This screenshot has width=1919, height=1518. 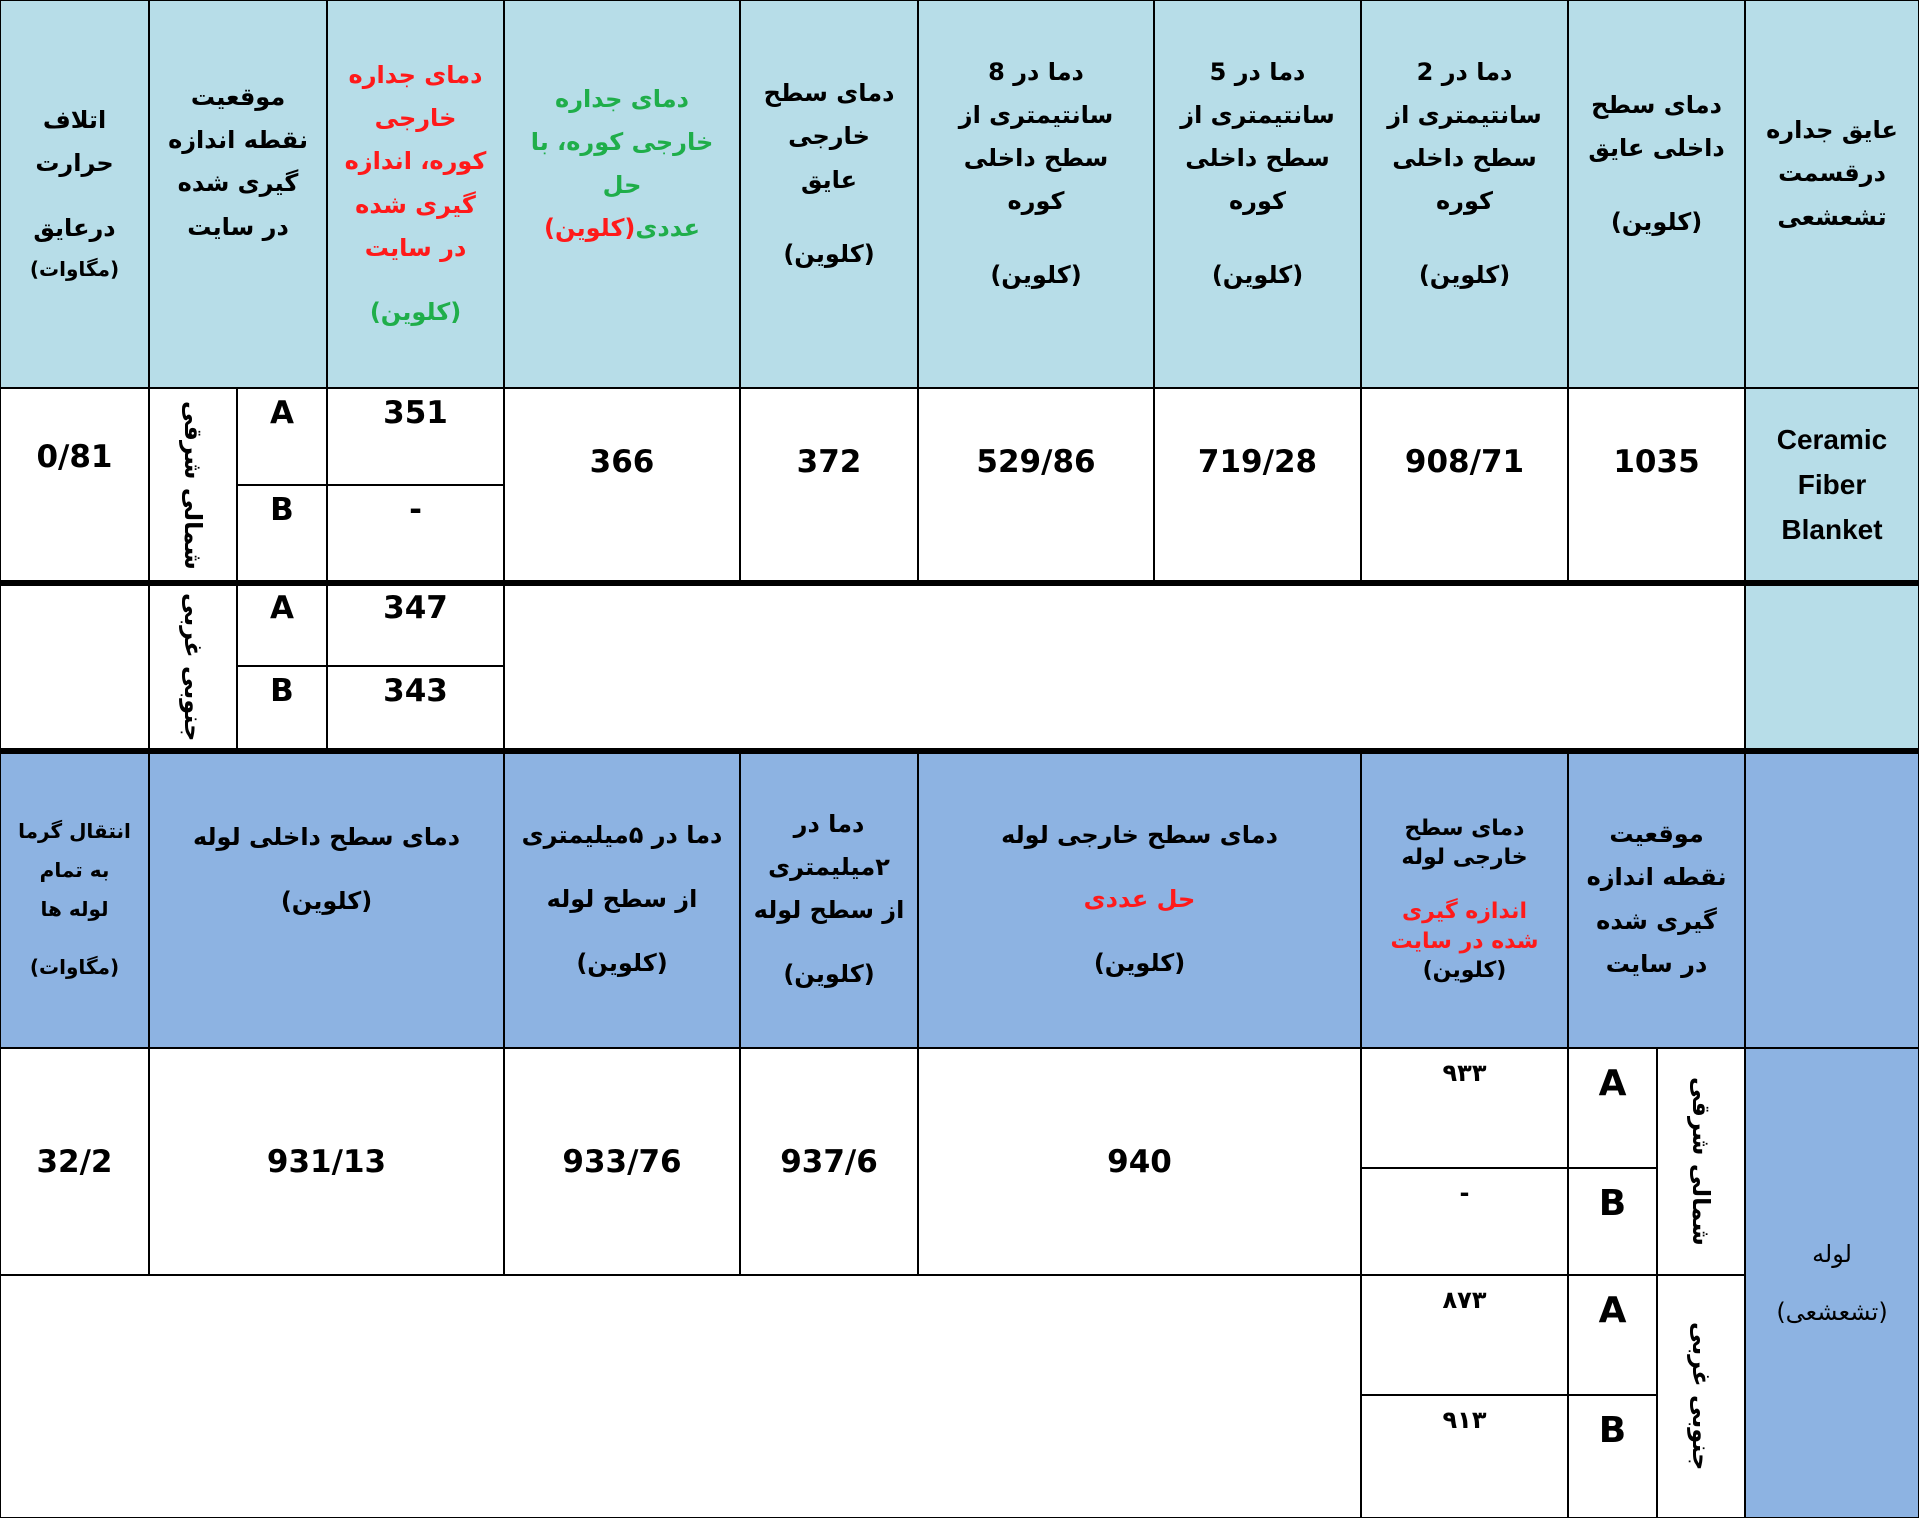 I want to click on text: دما در 2, so click(x=1464, y=71).